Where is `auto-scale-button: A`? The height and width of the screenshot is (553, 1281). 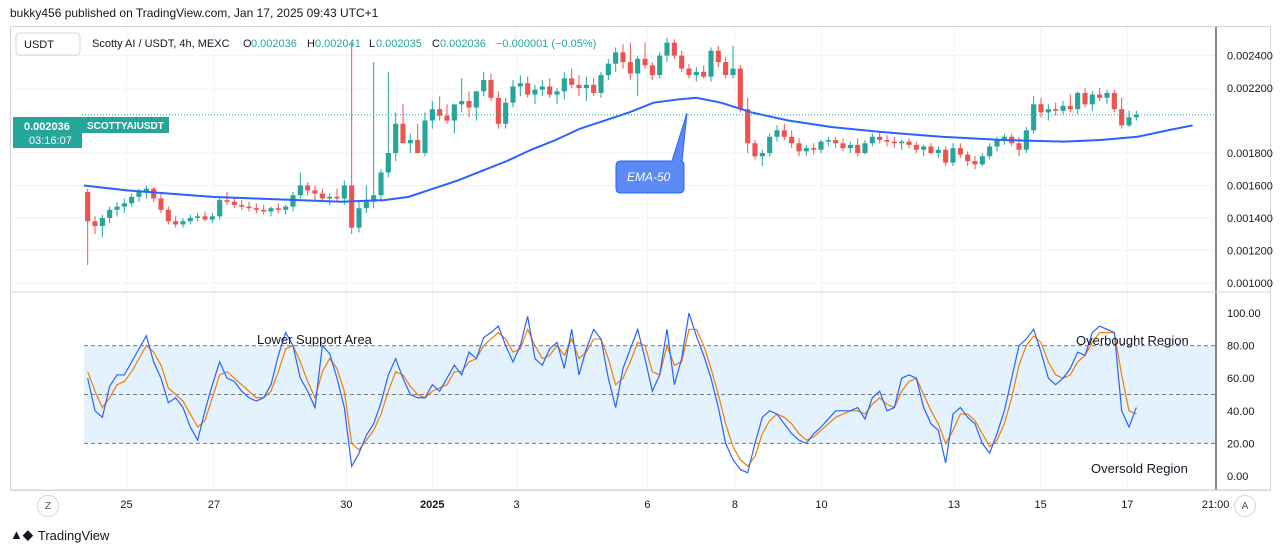 auto-scale-button: A is located at coordinates (1245, 506).